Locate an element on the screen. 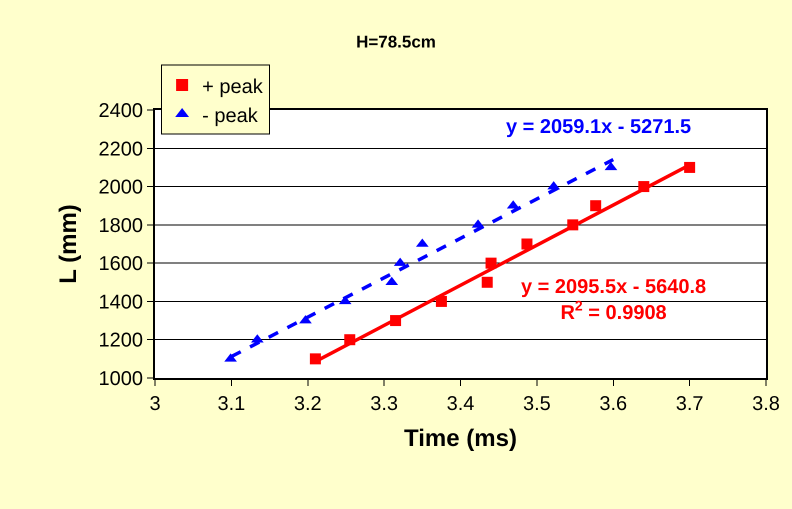 Image resolution: width=792 pixels, height=509 pixels. legend-label: + peak is located at coordinates (233, 87).